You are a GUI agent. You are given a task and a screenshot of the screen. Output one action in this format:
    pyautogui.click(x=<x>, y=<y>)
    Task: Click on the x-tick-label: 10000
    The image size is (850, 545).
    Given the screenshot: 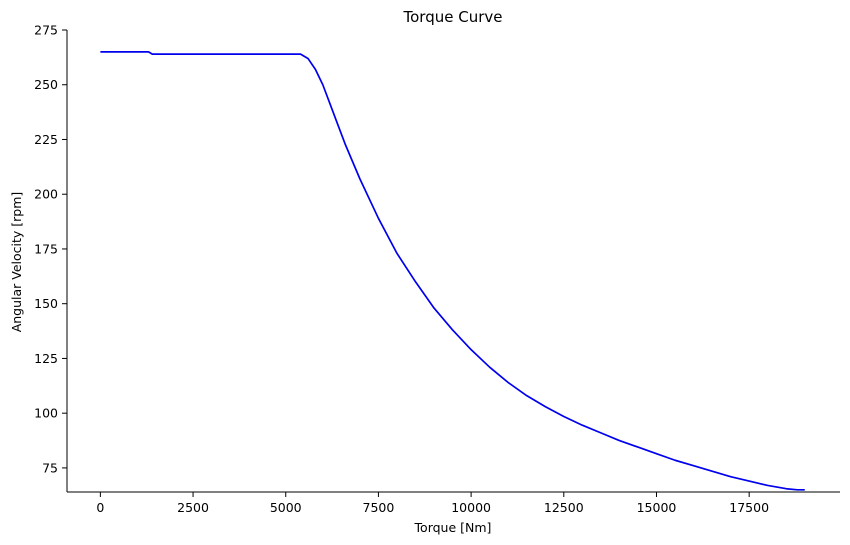 What is the action you would take?
    pyautogui.click(x=471, y=507)
    